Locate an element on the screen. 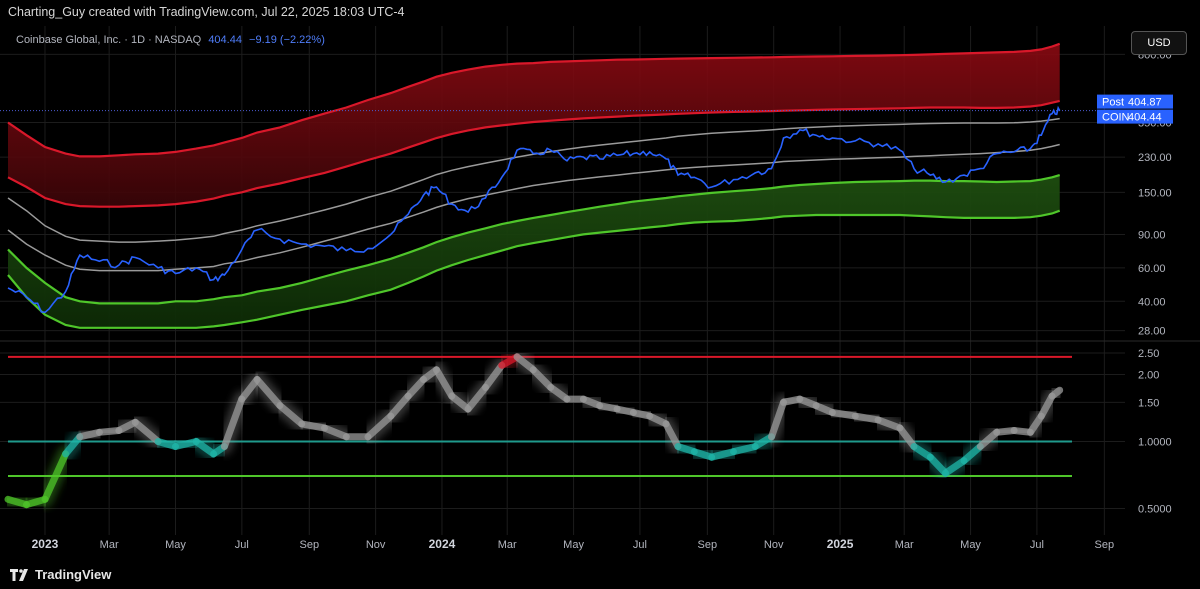 The image size is (1200, 589). currency-button: USD is located at coordinates (1159, 43).